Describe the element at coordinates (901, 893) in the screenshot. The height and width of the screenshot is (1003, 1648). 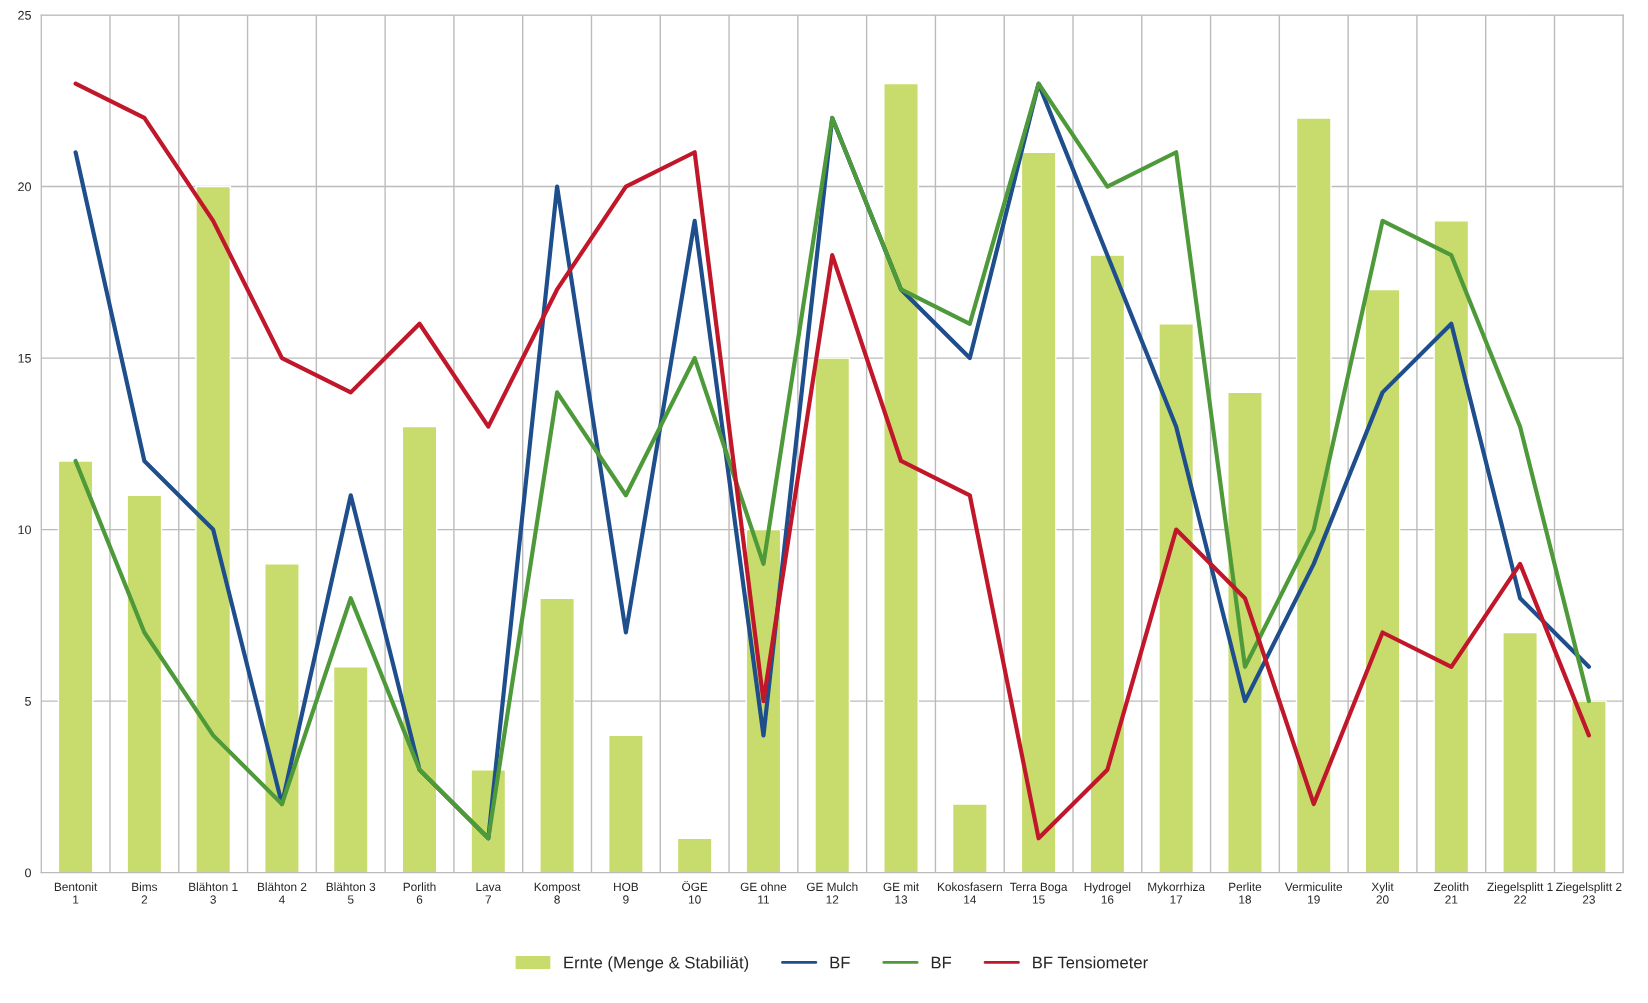
I see `x-tick-label: GE mit 13` at that location.